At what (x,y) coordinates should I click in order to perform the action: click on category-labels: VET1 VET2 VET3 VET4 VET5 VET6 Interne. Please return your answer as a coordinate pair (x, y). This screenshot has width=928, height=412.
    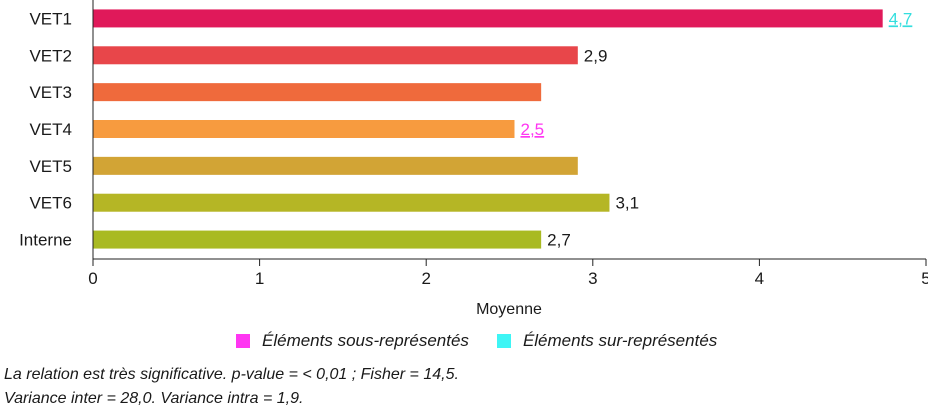
    Looking at the image, I should click on (45, 129).